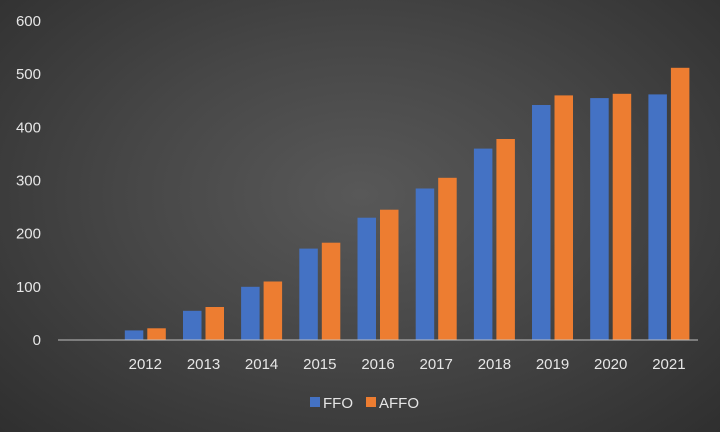  Describe the element at coordinates (436, 364) in the screenshot. I see `x-tick-label: 2017` at that location.